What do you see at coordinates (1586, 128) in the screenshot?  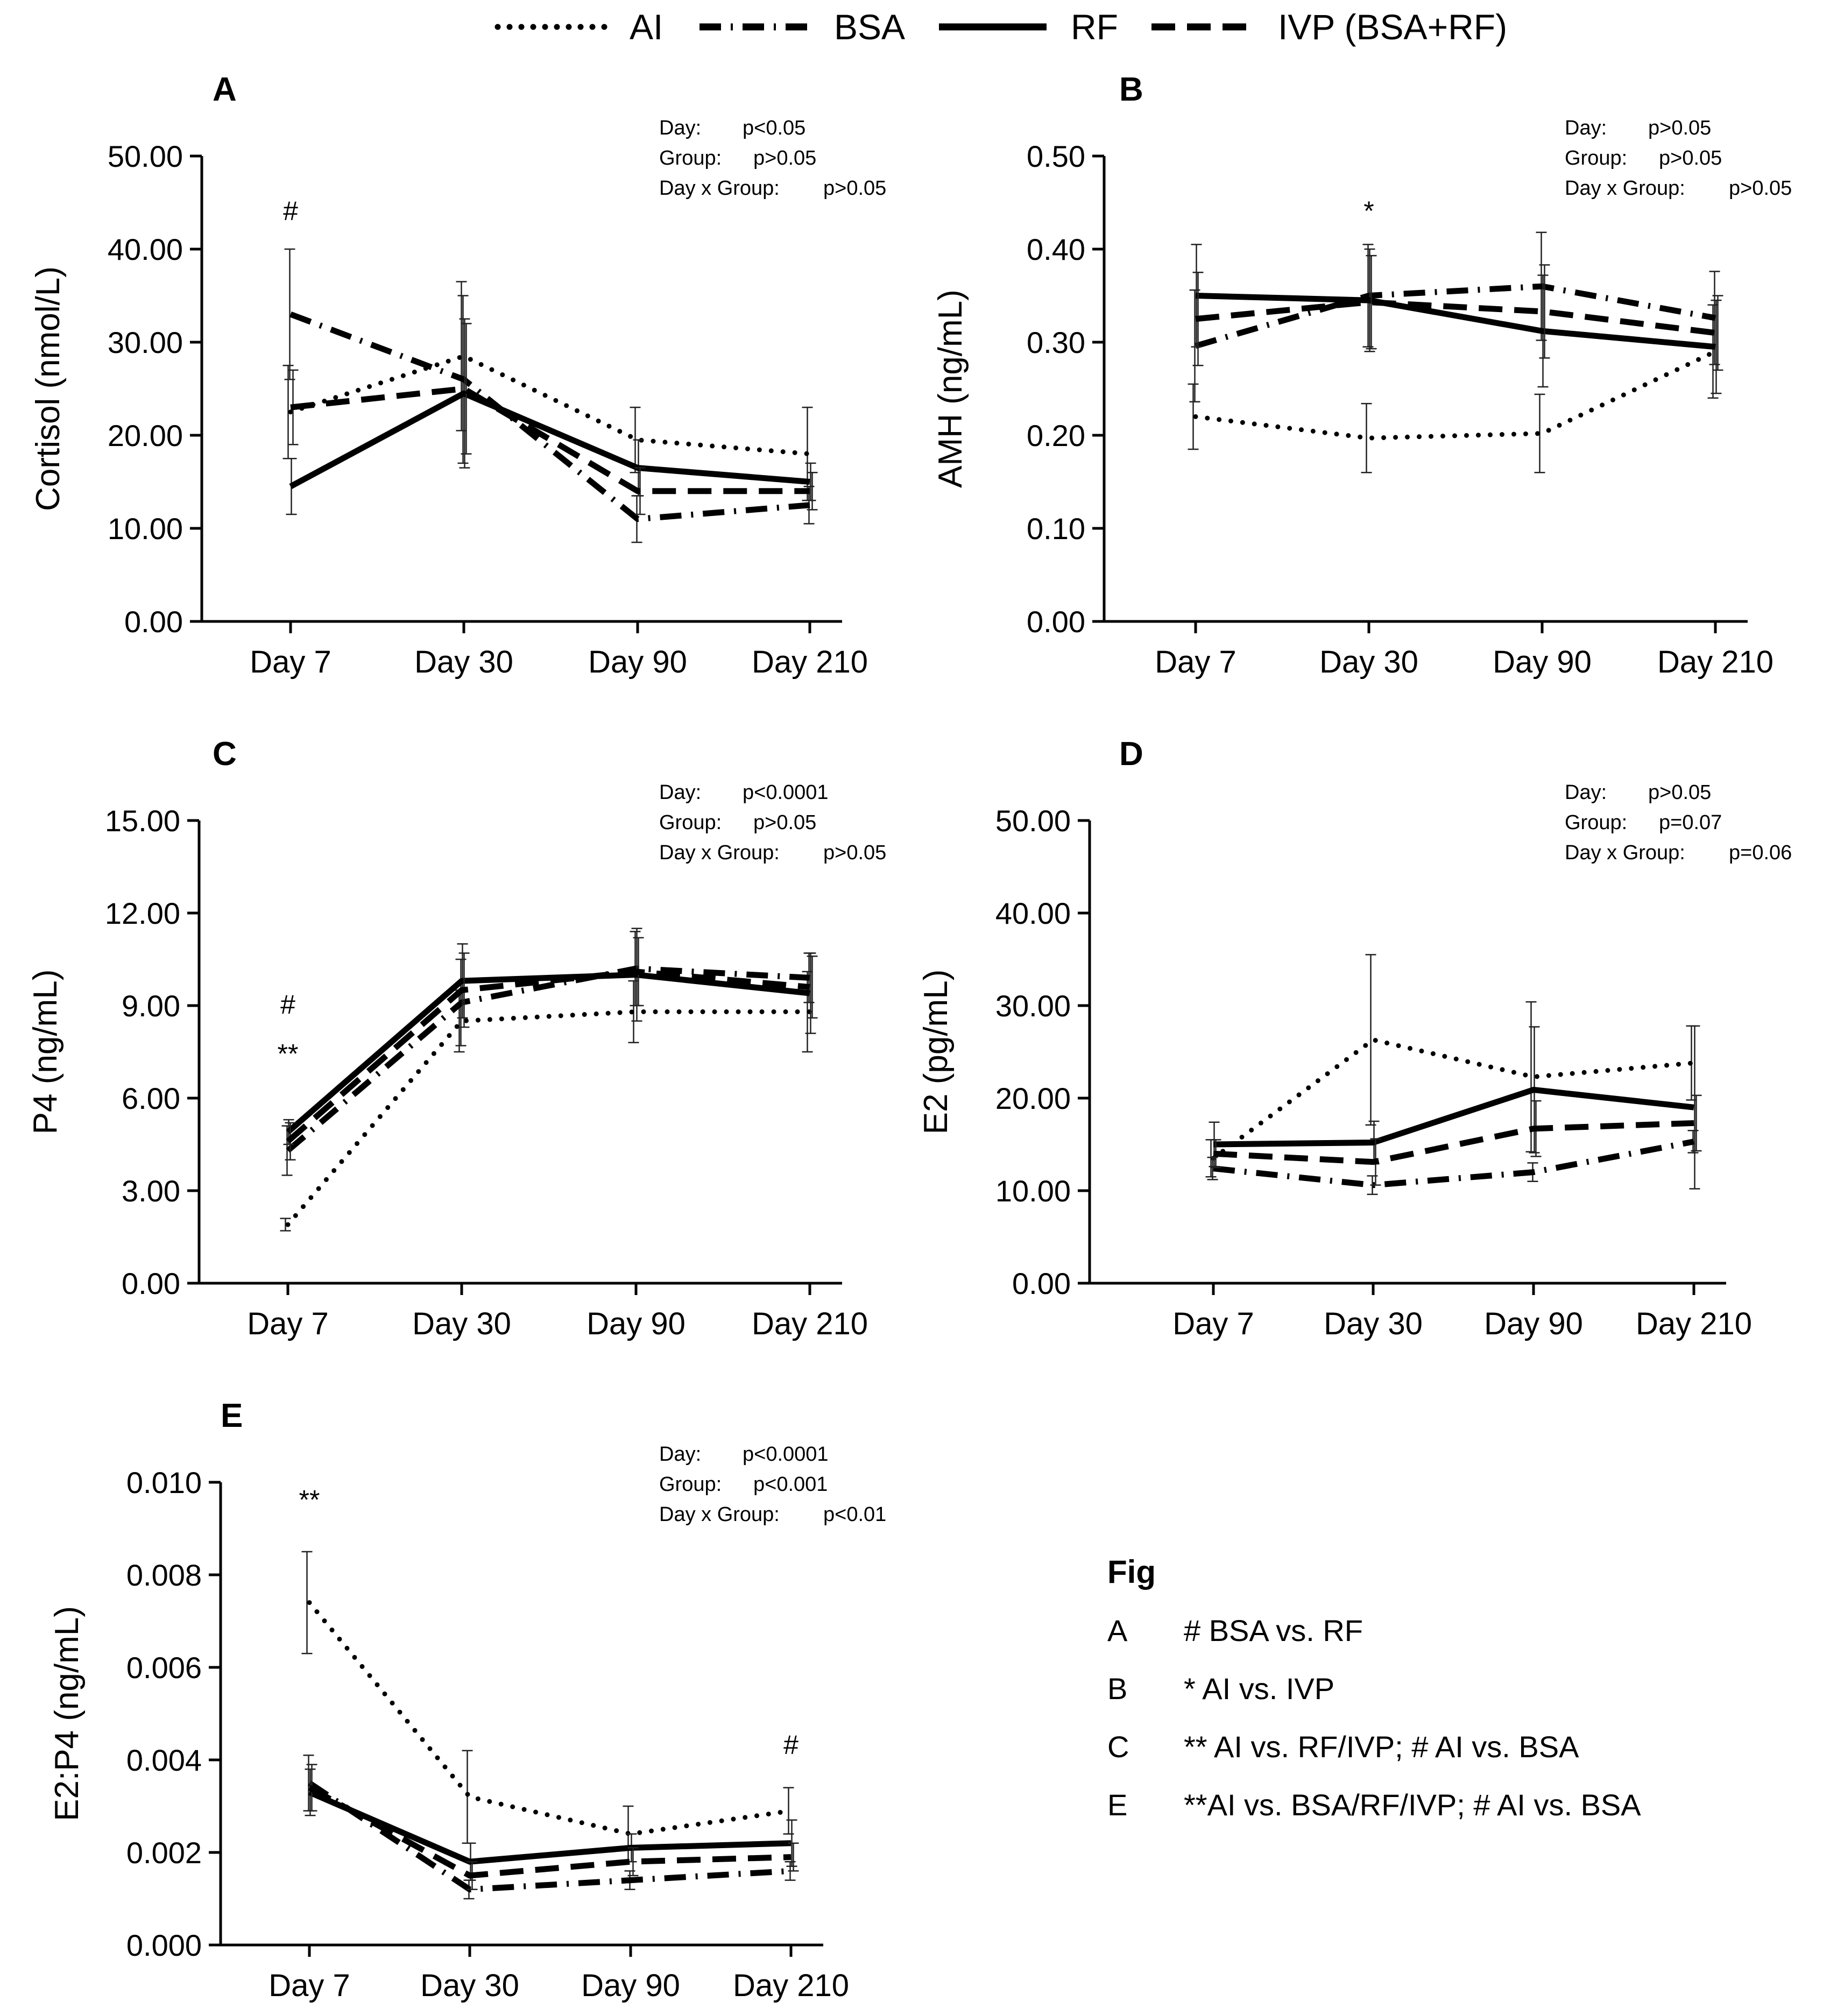 I see `stat-label-b: Day:` at bounding box center [1586, 128].